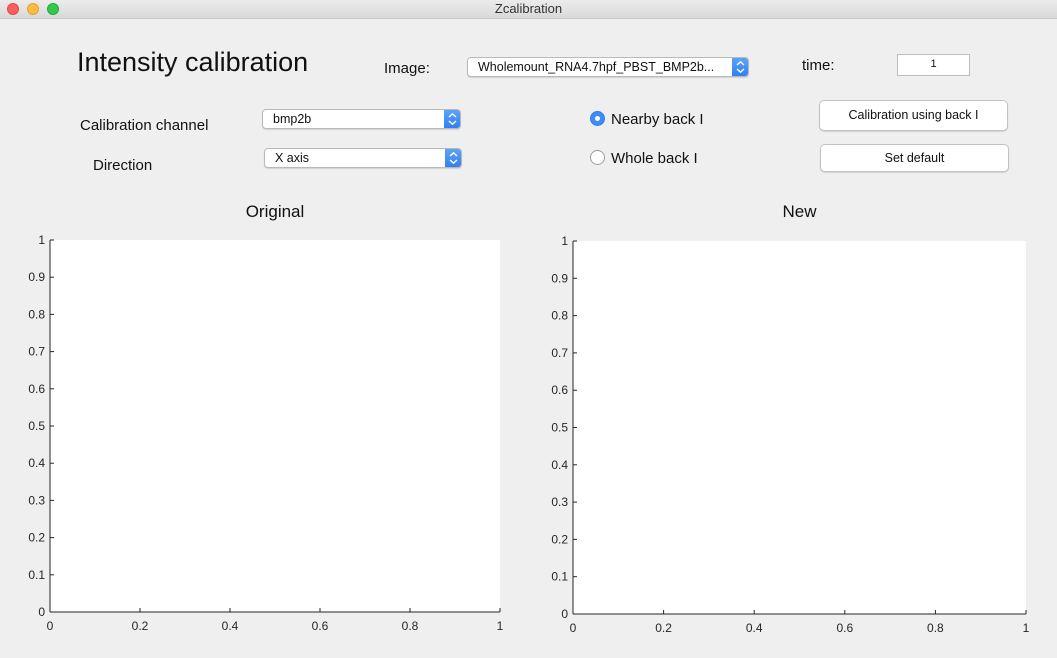 The image size is (1057, 658). What do you see at coordinates (320, 626) in the screenshot?
I see `original-x-tick-label: 0.6` at bounding box center [320, 626].